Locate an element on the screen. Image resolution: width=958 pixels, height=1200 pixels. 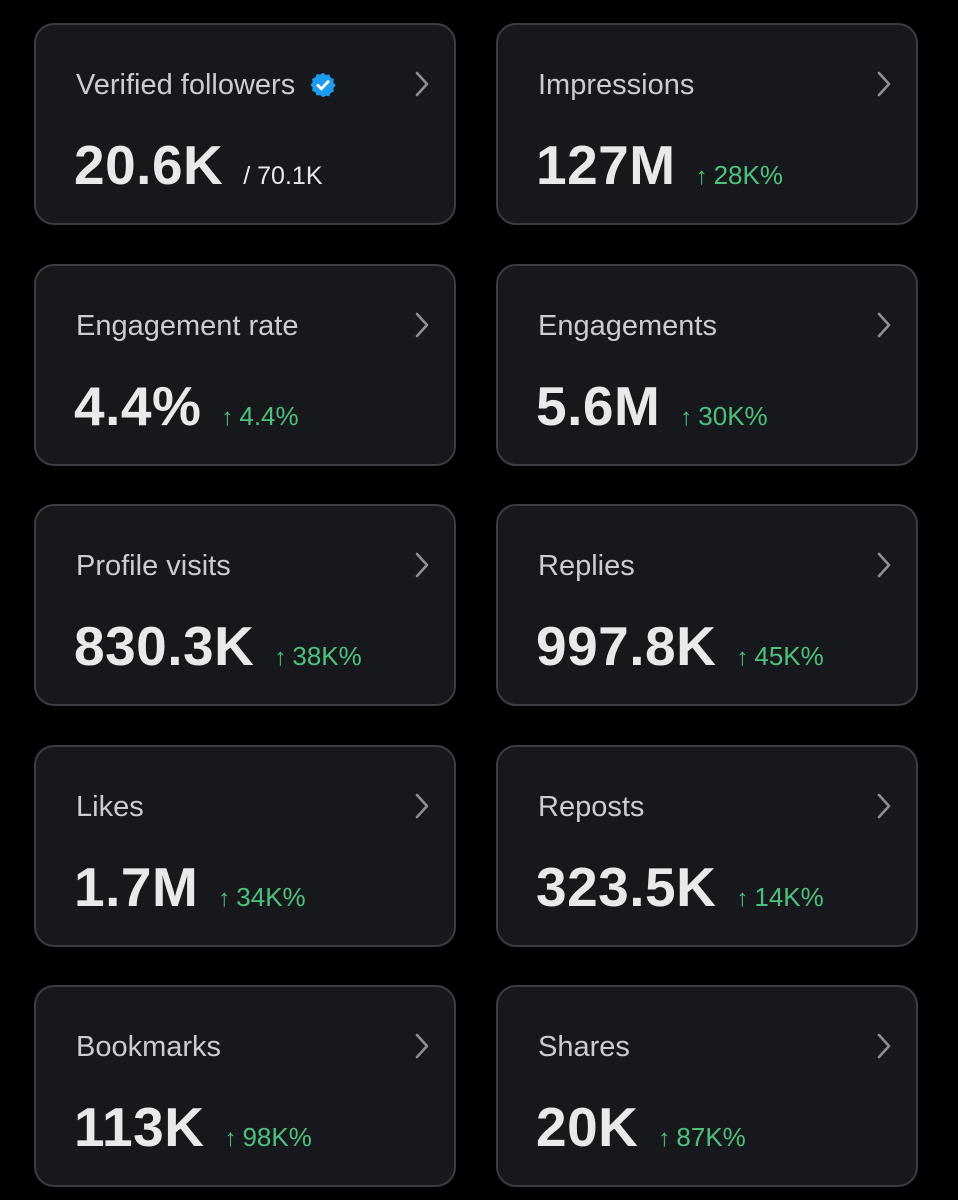
card-reposts: Reposts 323.5K ↑ 14K% is located at coordinates (707, 845).